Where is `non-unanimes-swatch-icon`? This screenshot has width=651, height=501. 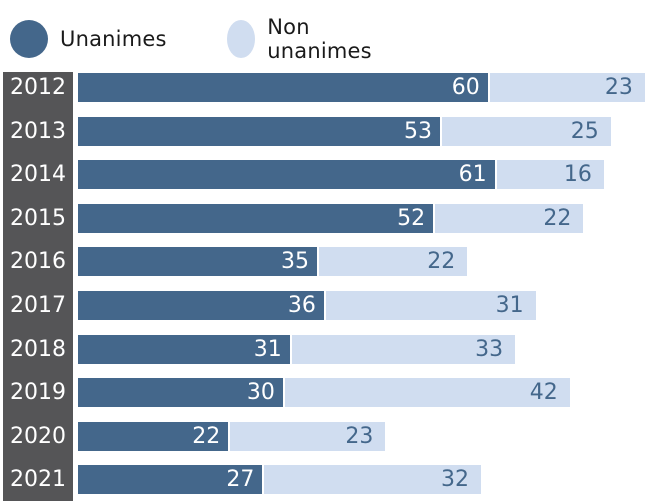 non-unanimes-swatch-icon is located at coordinates (241, 39).